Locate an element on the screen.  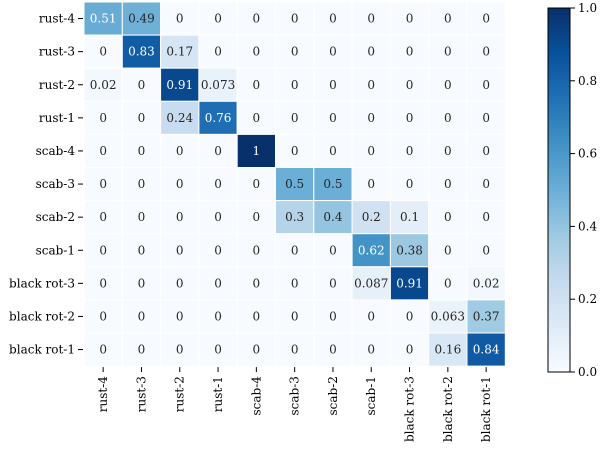
cell-value-label: 0.84 is located at coordinates (486, 350).